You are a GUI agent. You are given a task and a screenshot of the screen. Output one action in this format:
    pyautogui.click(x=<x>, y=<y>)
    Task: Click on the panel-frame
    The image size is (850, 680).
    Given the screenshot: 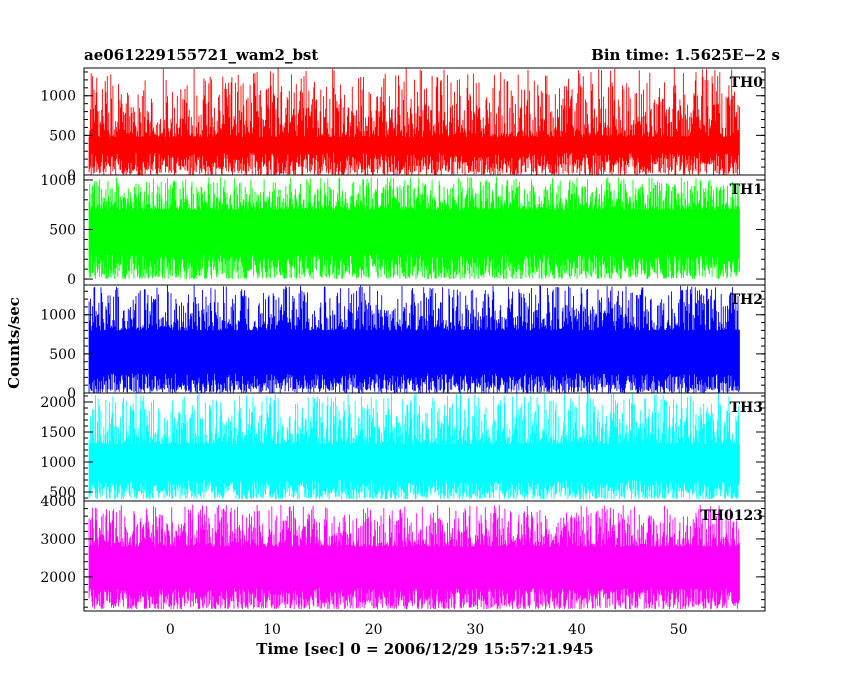 What is the action you would take?
    pyautogui.click(x=424, y=556)
    